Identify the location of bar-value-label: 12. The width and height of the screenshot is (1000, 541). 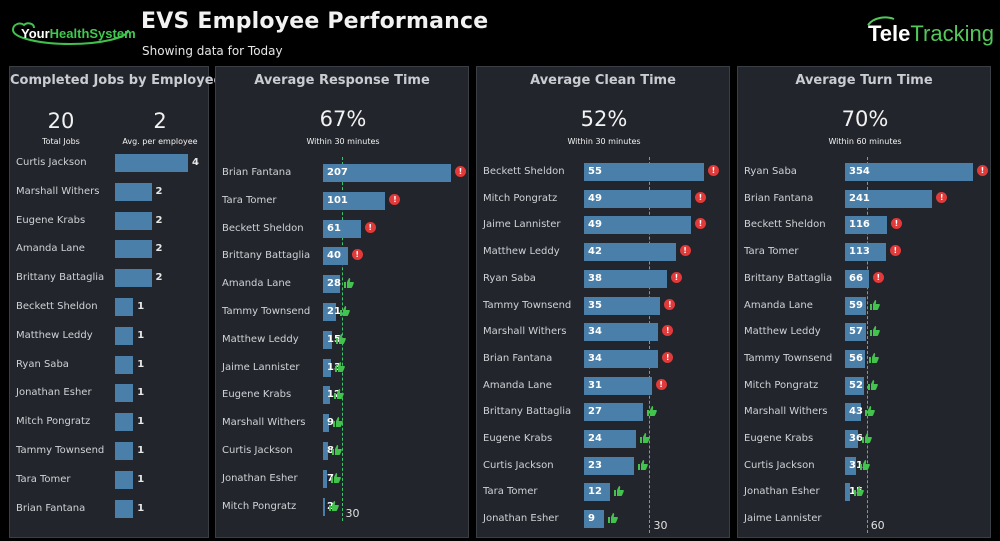
(595, 492).